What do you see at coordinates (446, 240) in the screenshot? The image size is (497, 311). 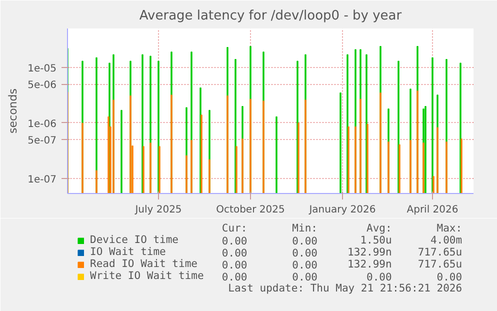 I see `text: 4.00m` at bounding box center [446, 240].